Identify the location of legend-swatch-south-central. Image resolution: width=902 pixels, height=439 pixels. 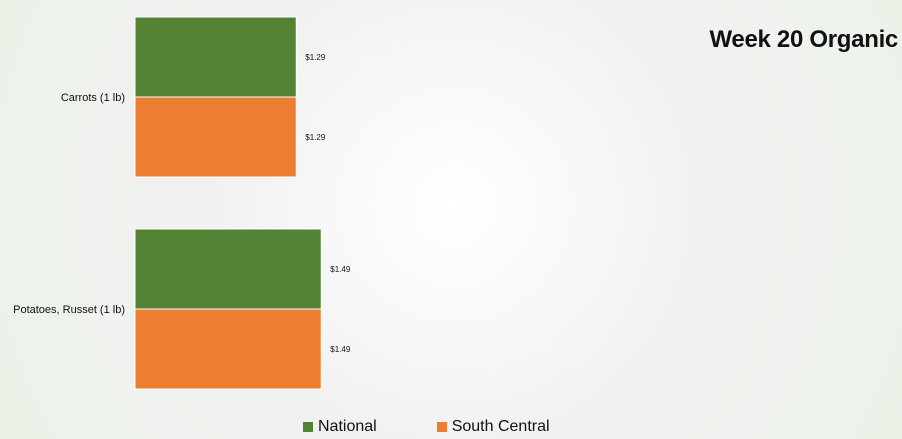
(441, 427).